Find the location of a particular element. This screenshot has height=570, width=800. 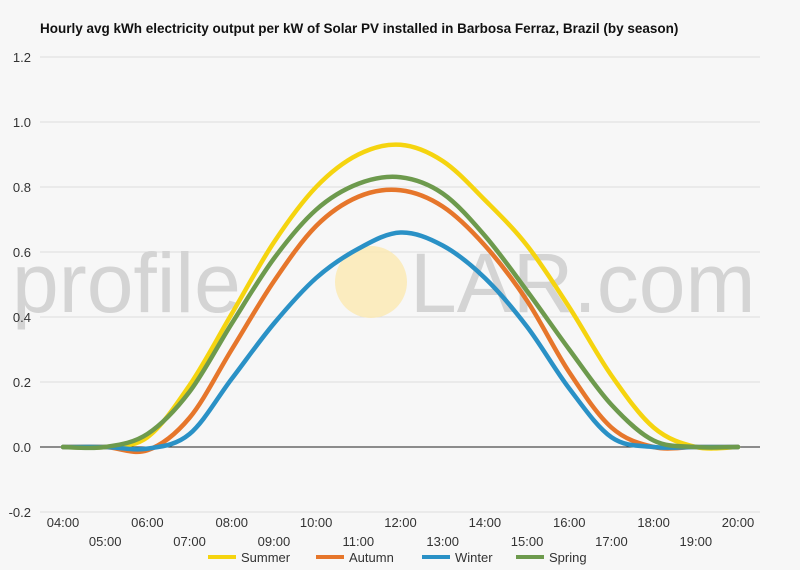

x-tick-label: 18:00 is located at coordinates (653, 522).